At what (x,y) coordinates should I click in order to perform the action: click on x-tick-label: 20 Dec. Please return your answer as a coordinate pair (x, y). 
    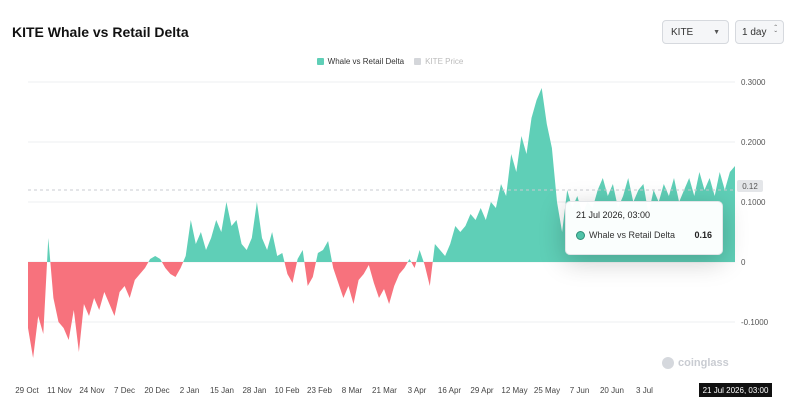
    Looking at the image, I should click on (156, 390).